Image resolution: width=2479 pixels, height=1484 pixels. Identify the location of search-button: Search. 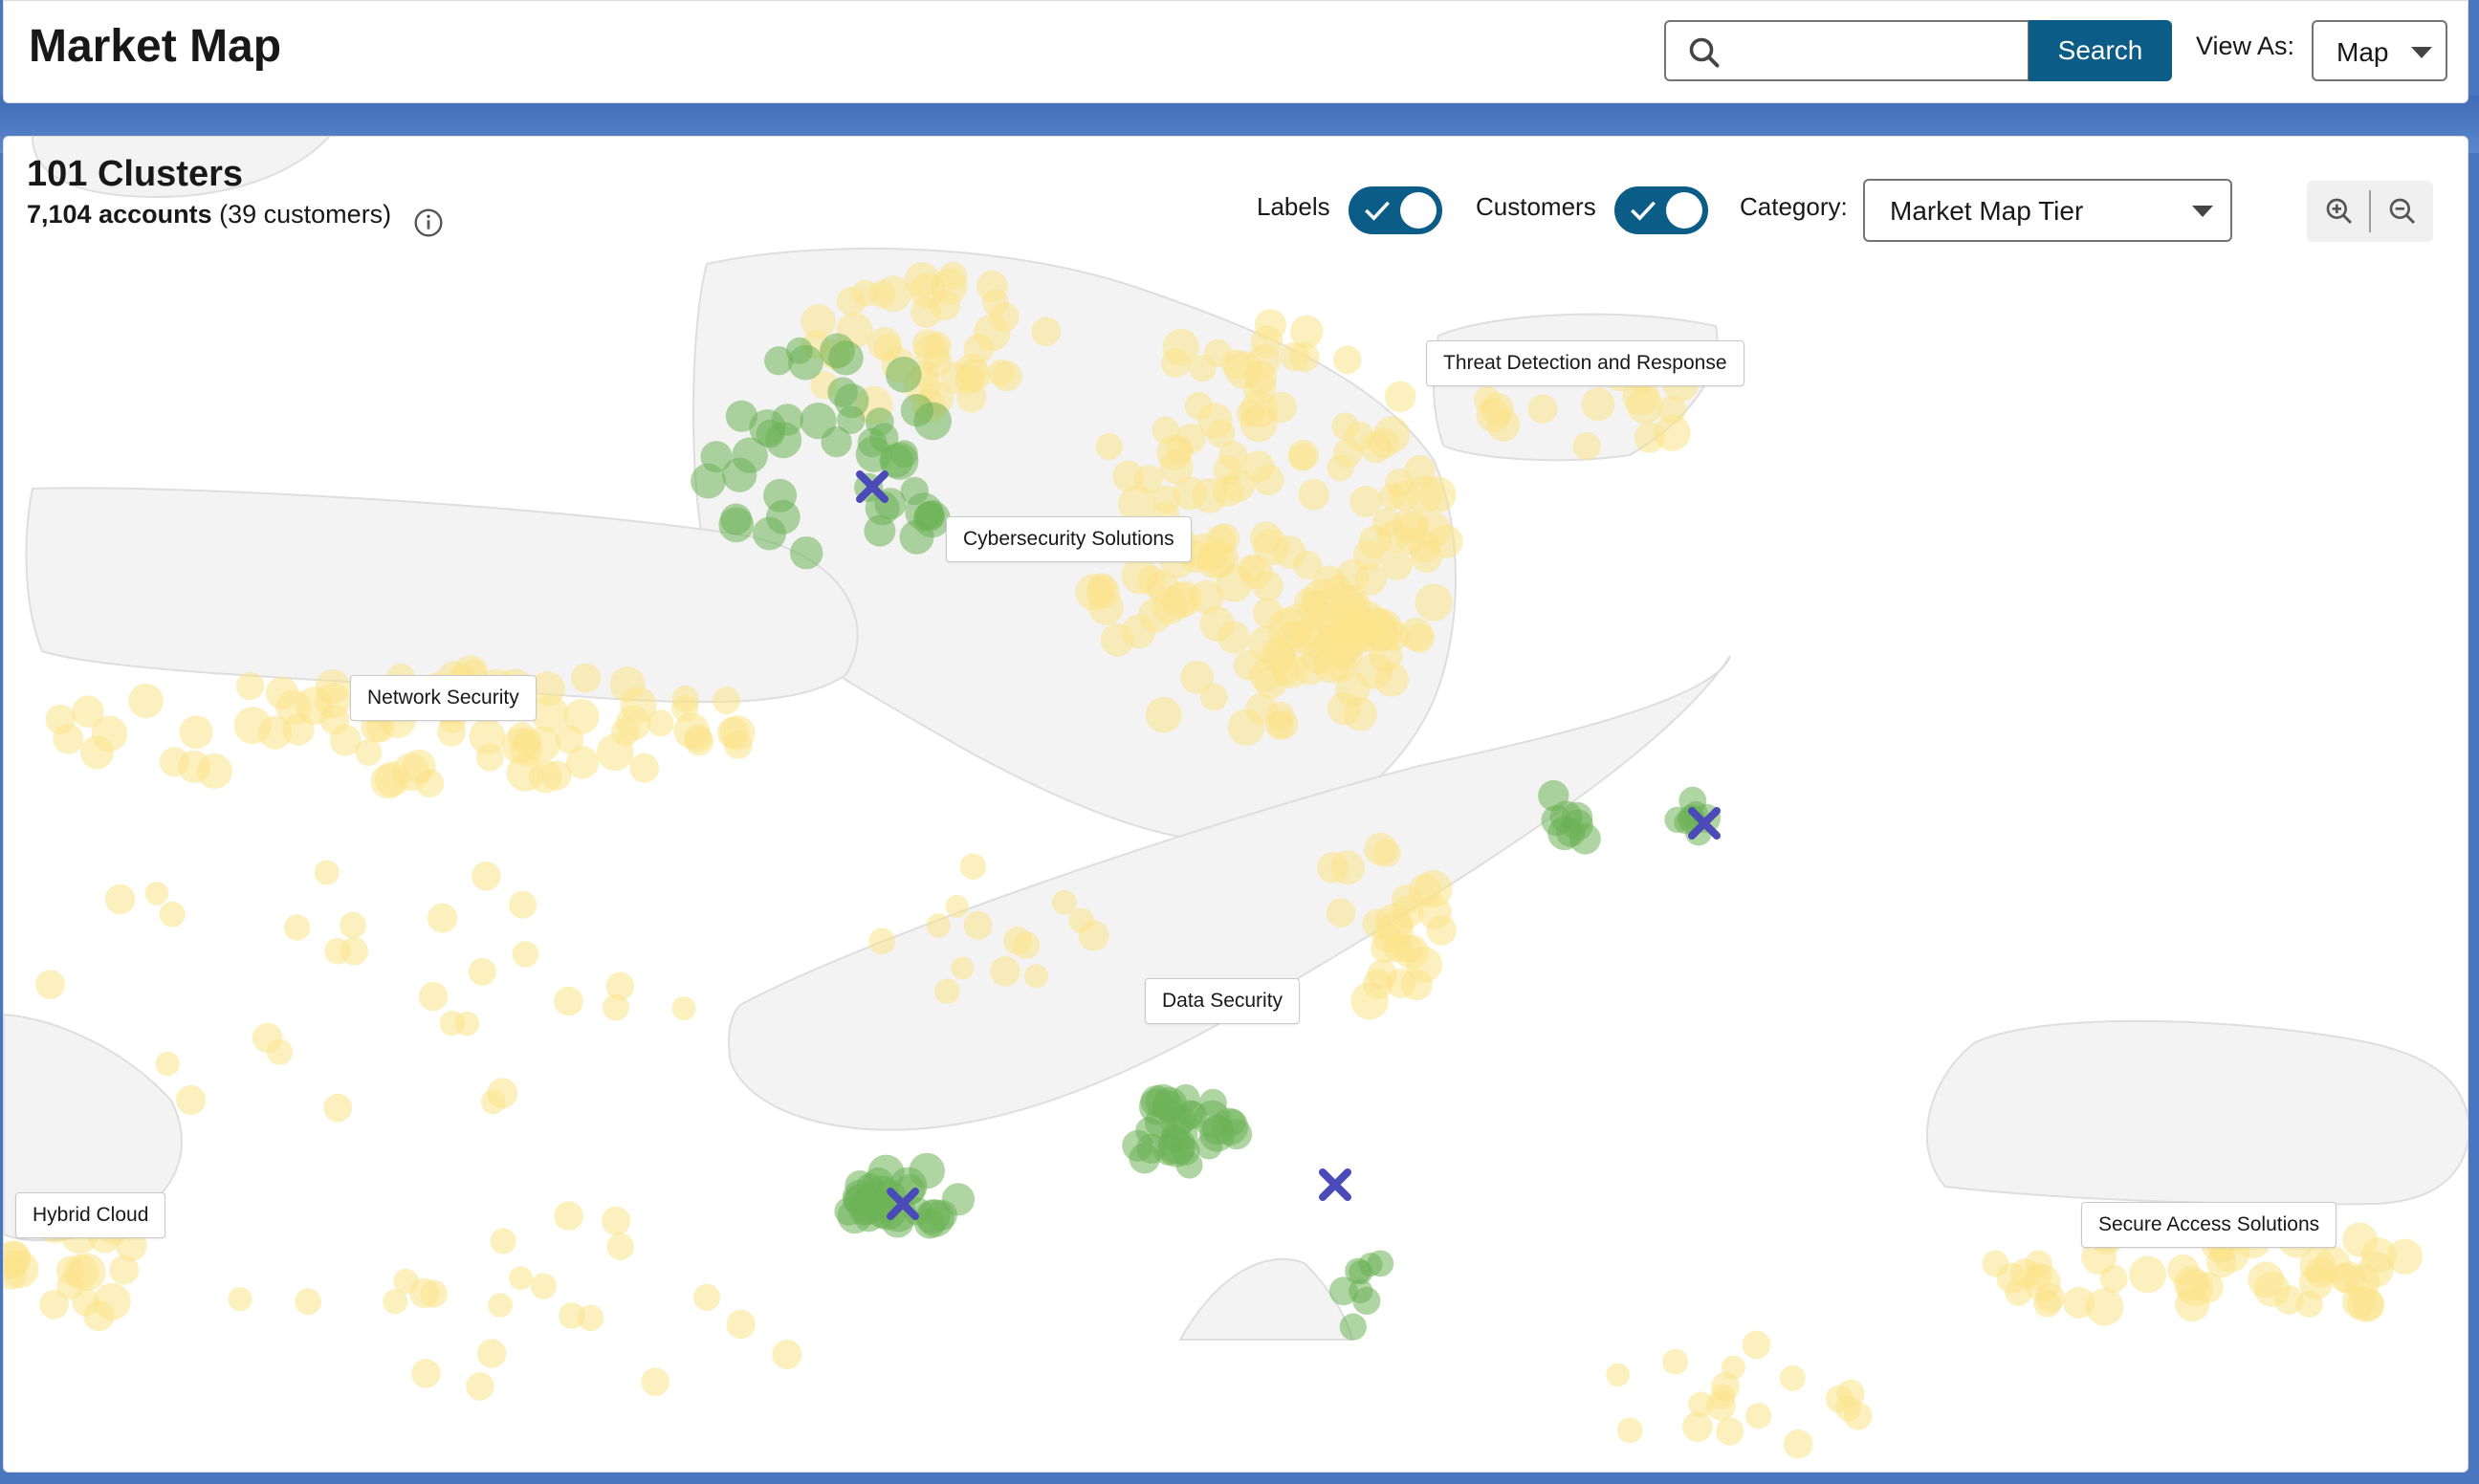
(2100, 51).